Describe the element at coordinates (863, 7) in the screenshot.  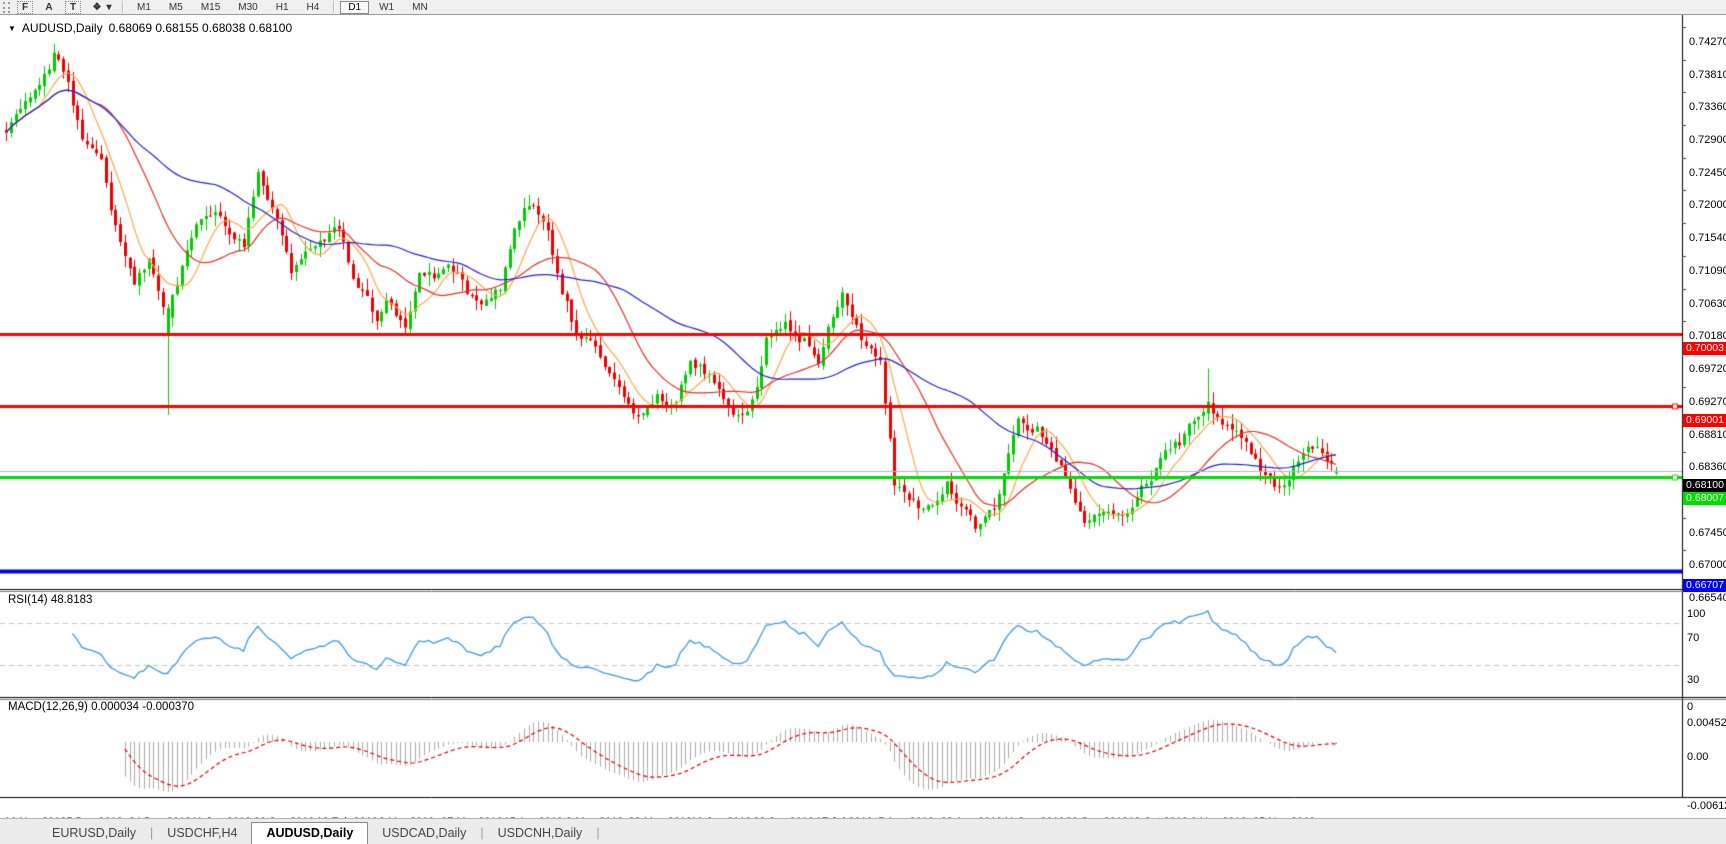
I see `toolbar: F A T ❖ ▾ M1 M5 M15 M30 H1 H4 D1 W1 MN` at that location.